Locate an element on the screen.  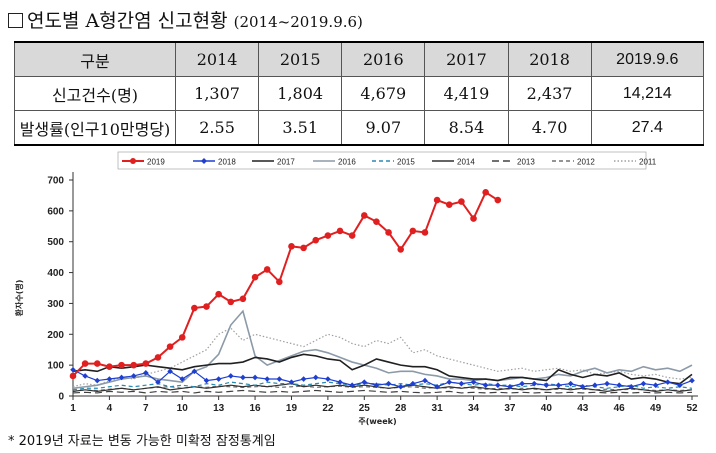
table-cell: 신고건수(명) is located at coordinates (95, 93).